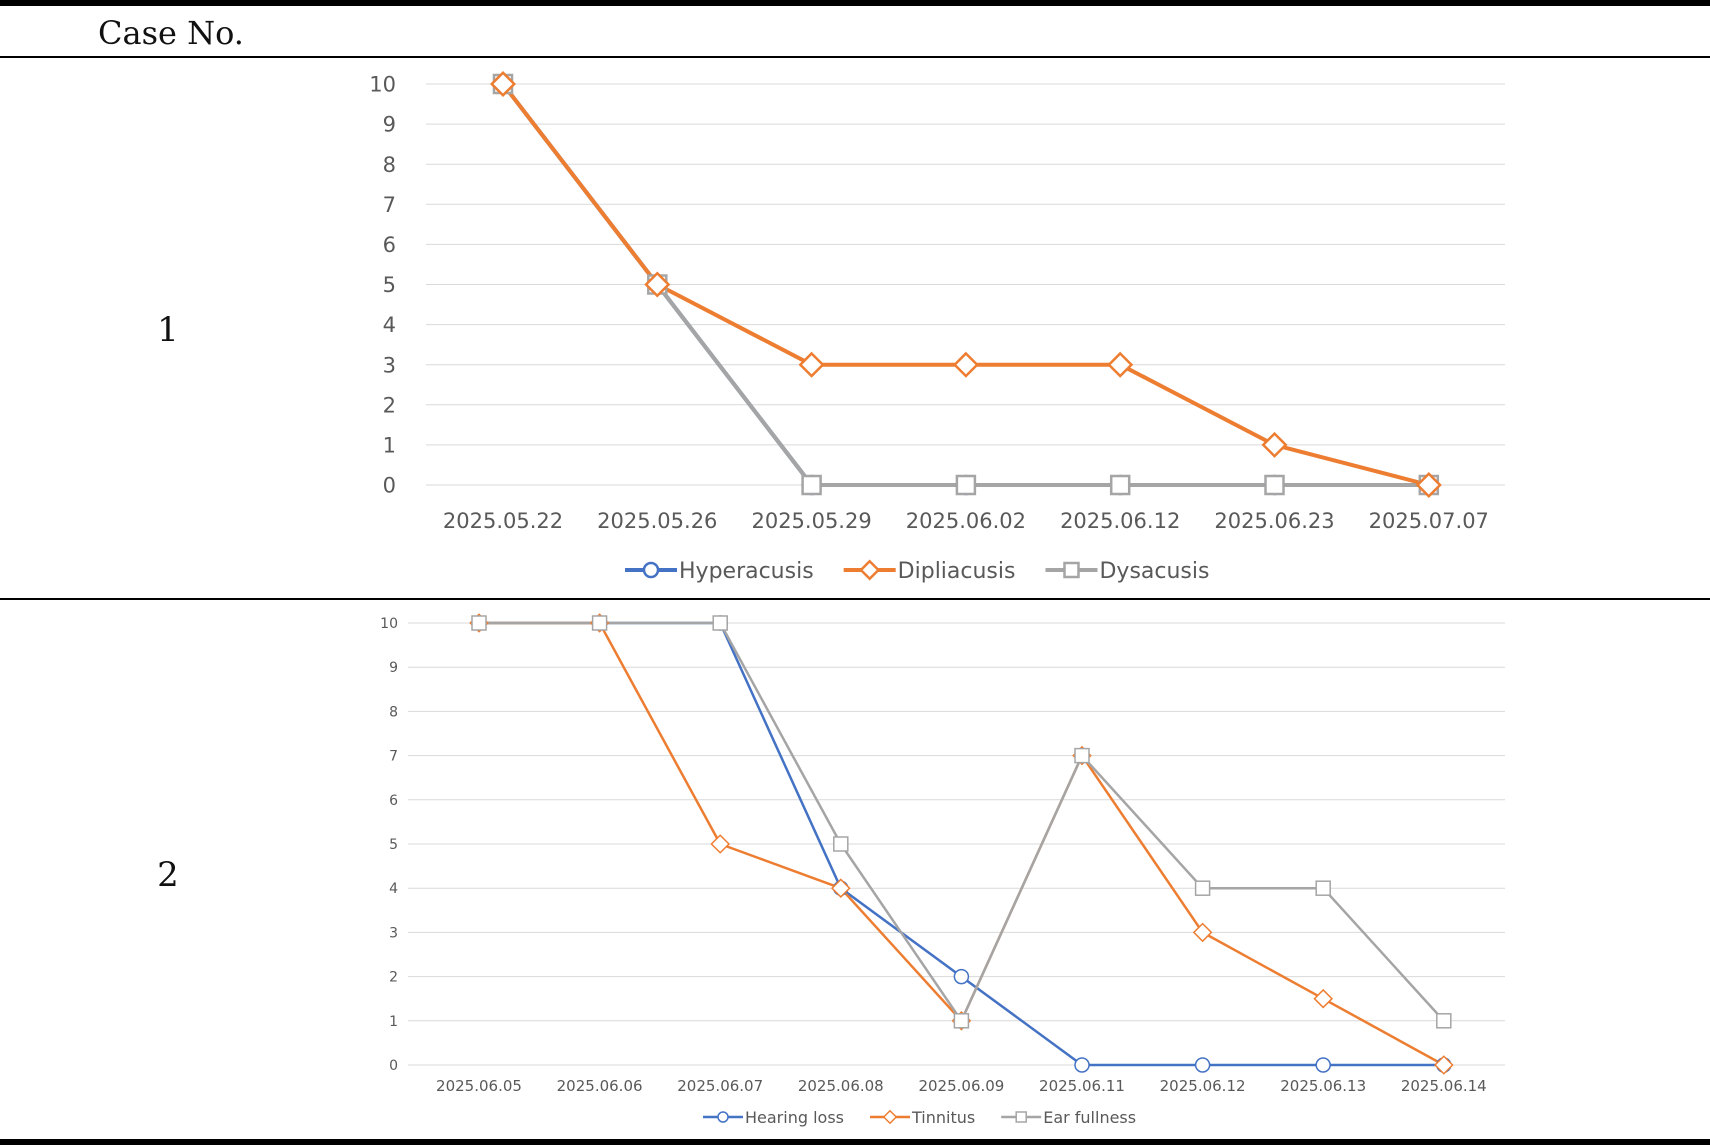 This screenshot has width=1710, height=1147. I want to click on legend-label: Tinnitus, so click(943, 1117).